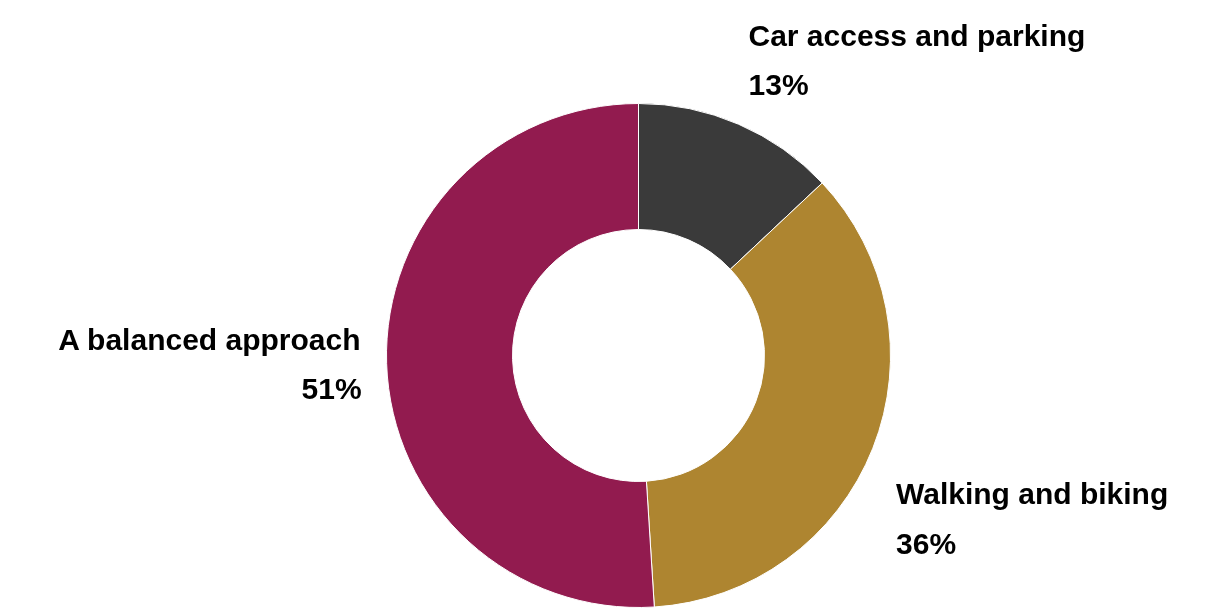 Image resolution: width=1215 pixels, height=610 pixels. I want to click on slice-label: Car access and parking, so click(917, 35).